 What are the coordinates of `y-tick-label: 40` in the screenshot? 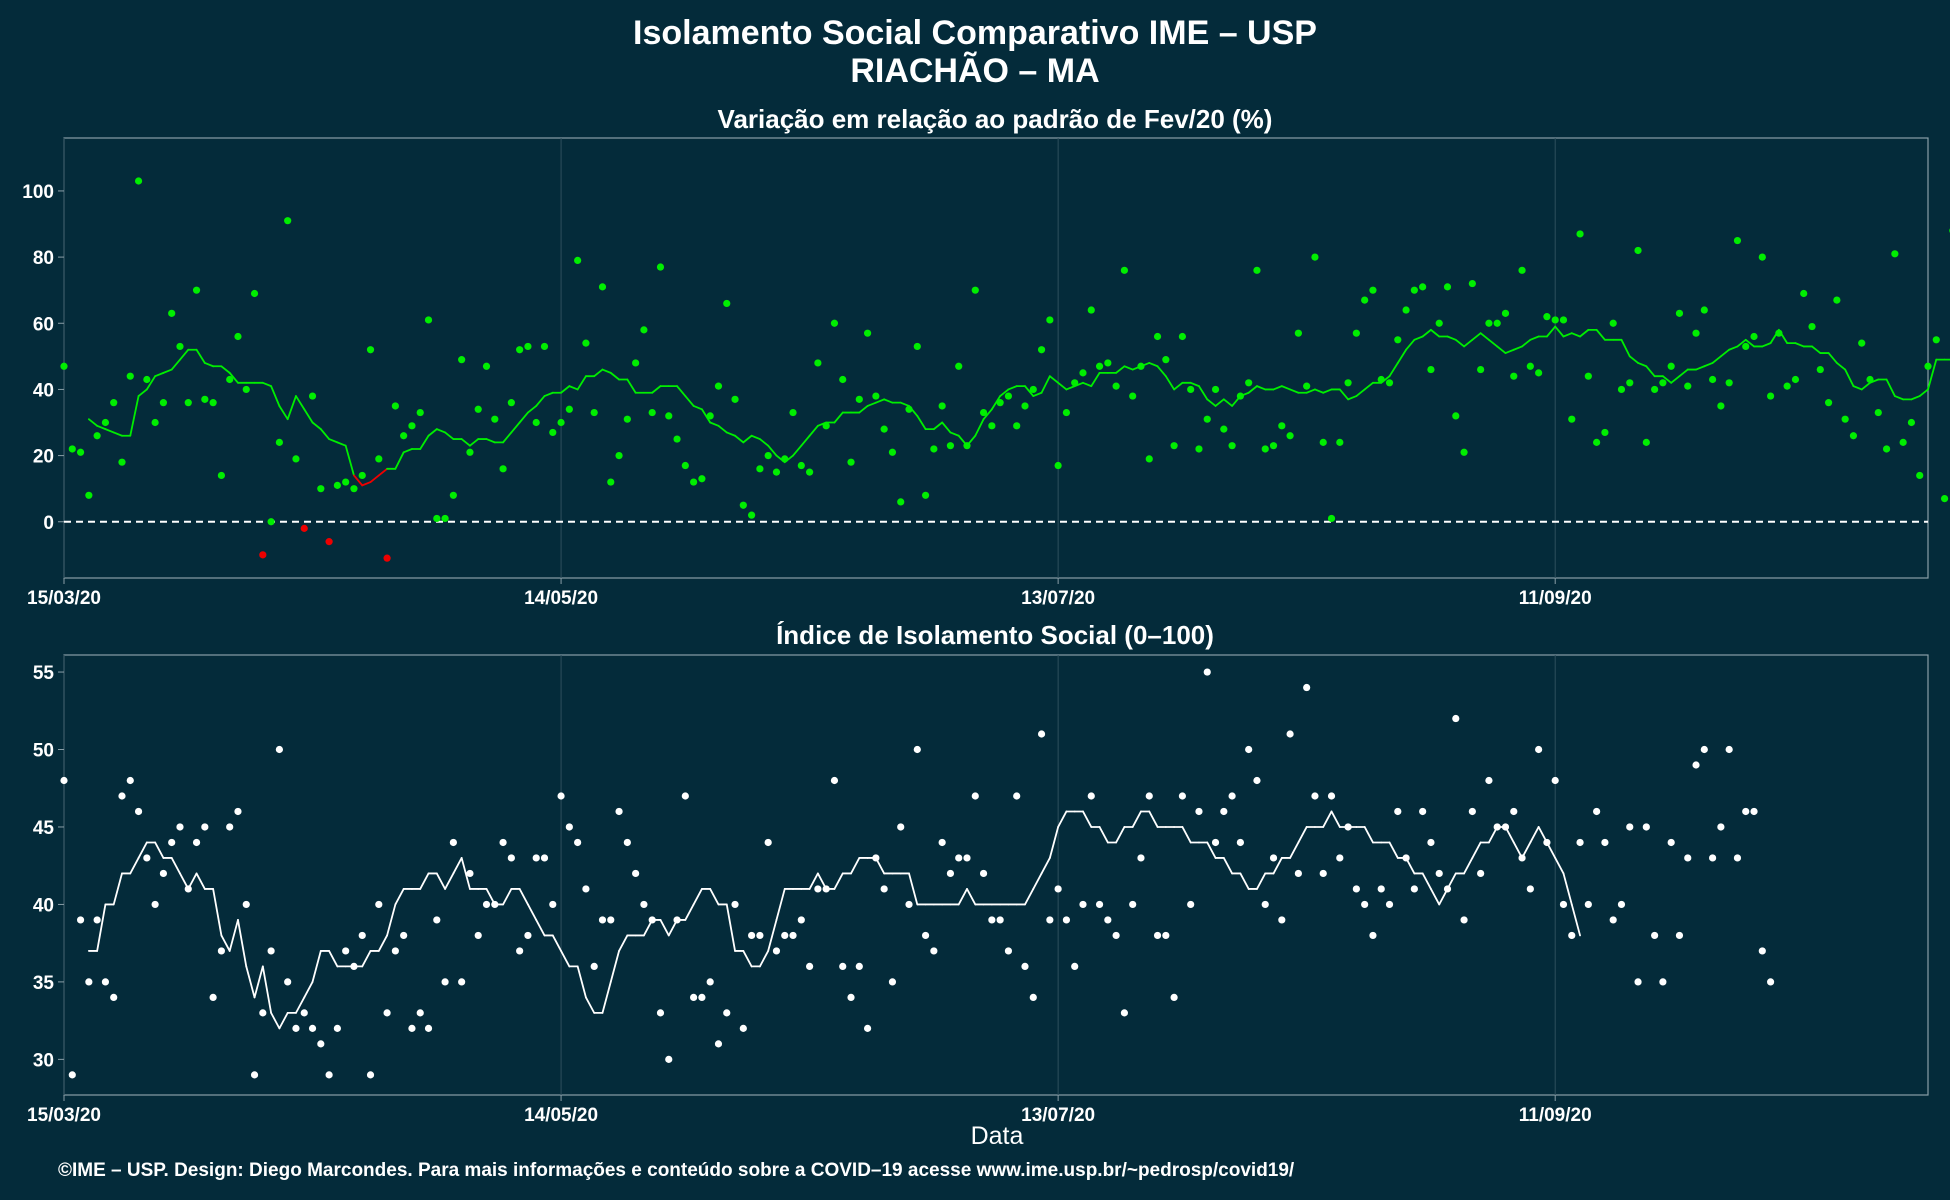 It's located at (43, 905).